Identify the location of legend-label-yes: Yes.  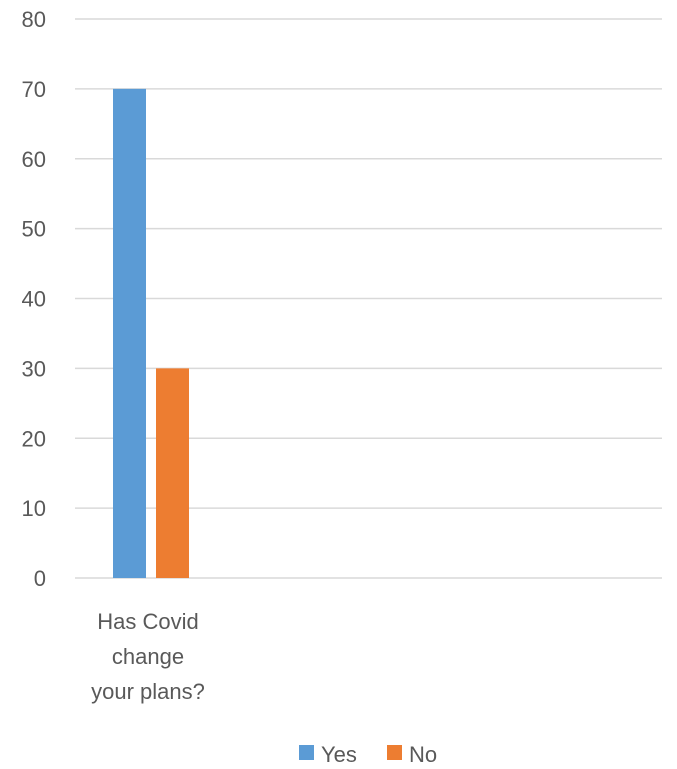
(339, 754).